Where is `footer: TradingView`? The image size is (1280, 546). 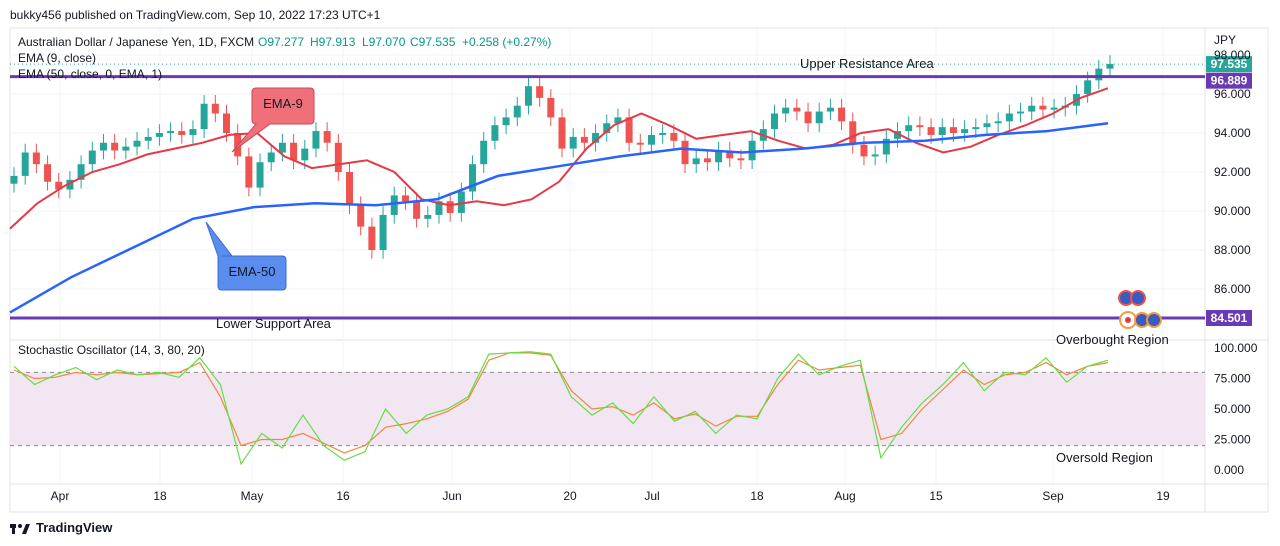 footer: TradingView is located at coordinates (61, 527).